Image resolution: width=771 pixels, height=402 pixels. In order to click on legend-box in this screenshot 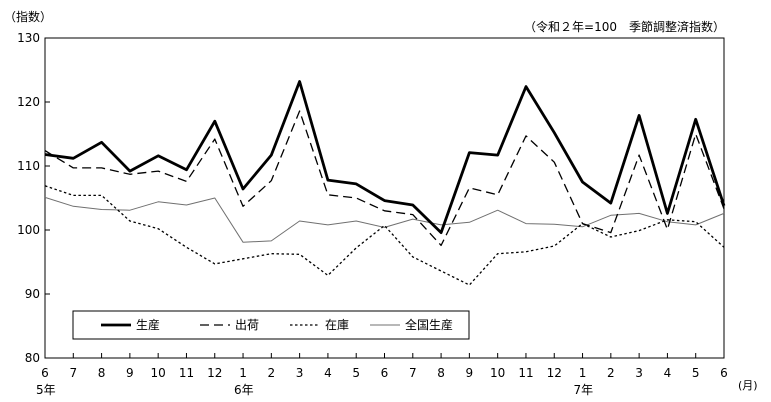, I will do `click(271, 325)`.